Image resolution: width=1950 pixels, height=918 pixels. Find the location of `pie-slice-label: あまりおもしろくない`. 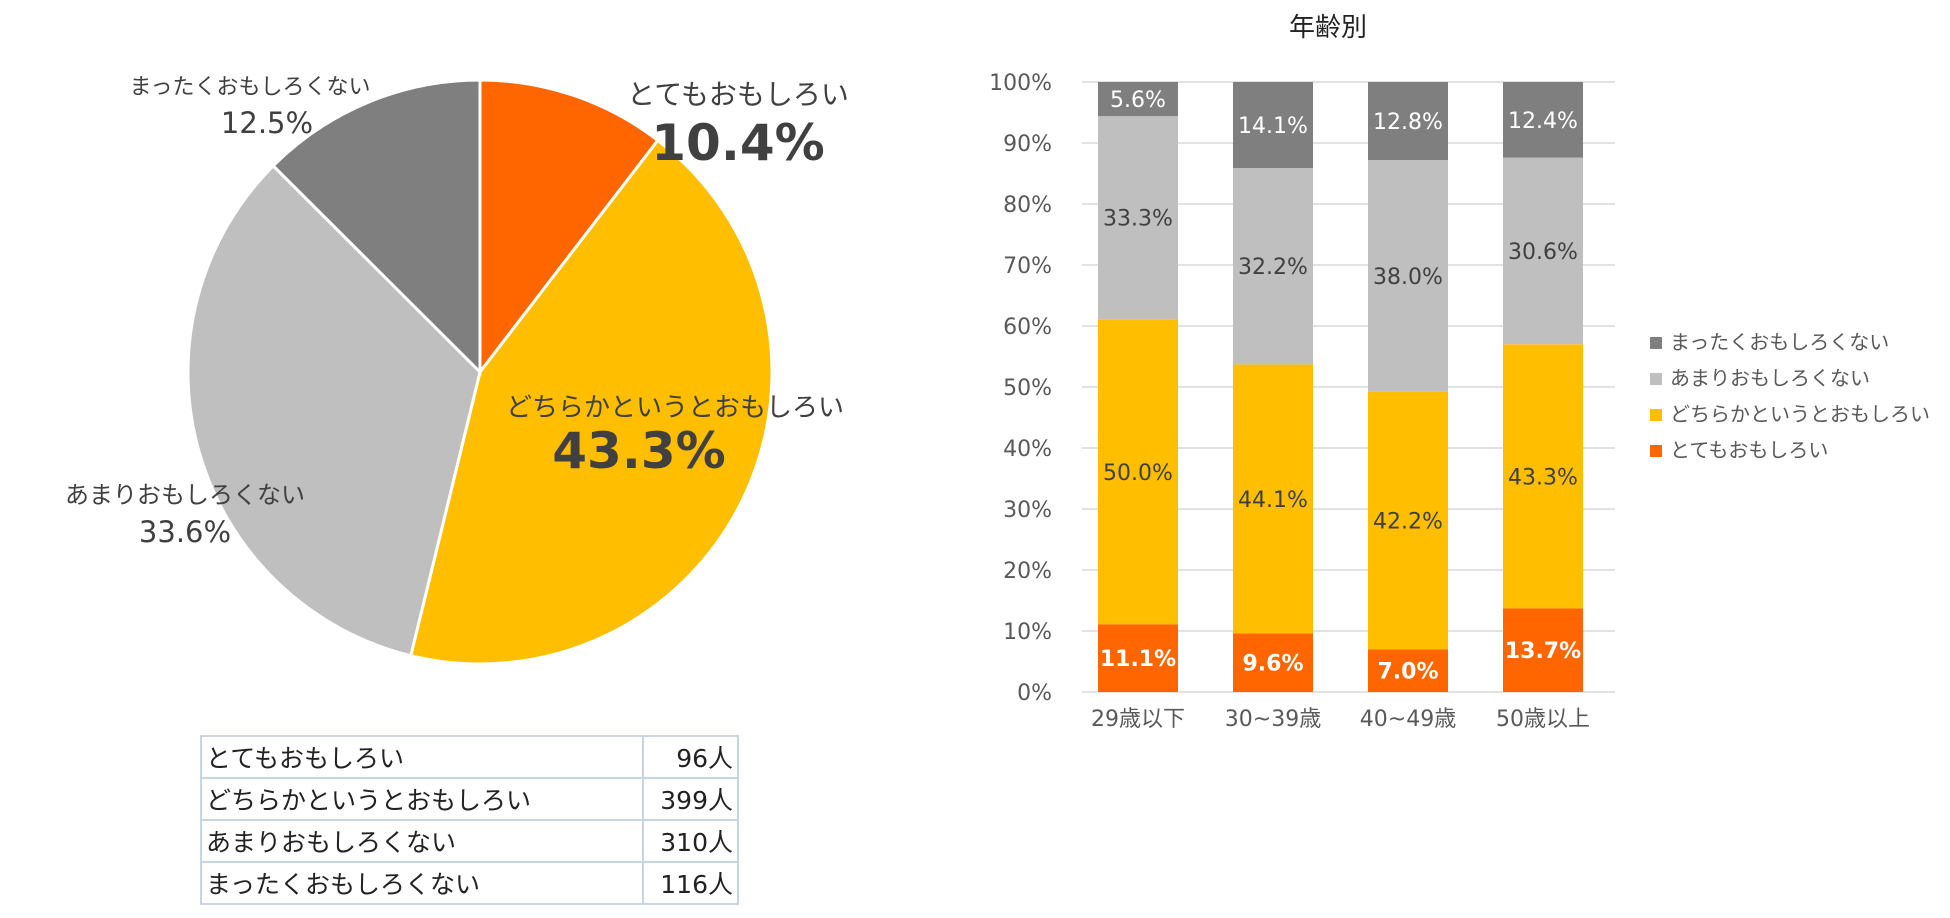

pie-slice-label: あまりおもしろくない is located at coordinates (185, 495).